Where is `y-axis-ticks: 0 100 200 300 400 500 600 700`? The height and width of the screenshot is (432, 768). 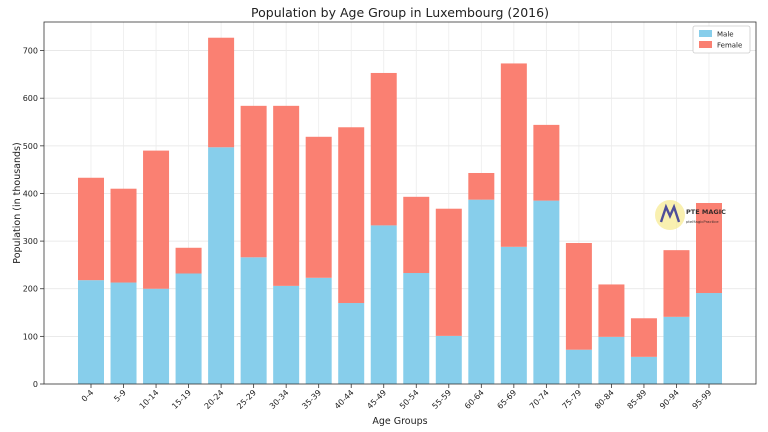 y-axis-ticks: 0 100 200 300 400 500 600 700 is located at coordinates (33, 218).